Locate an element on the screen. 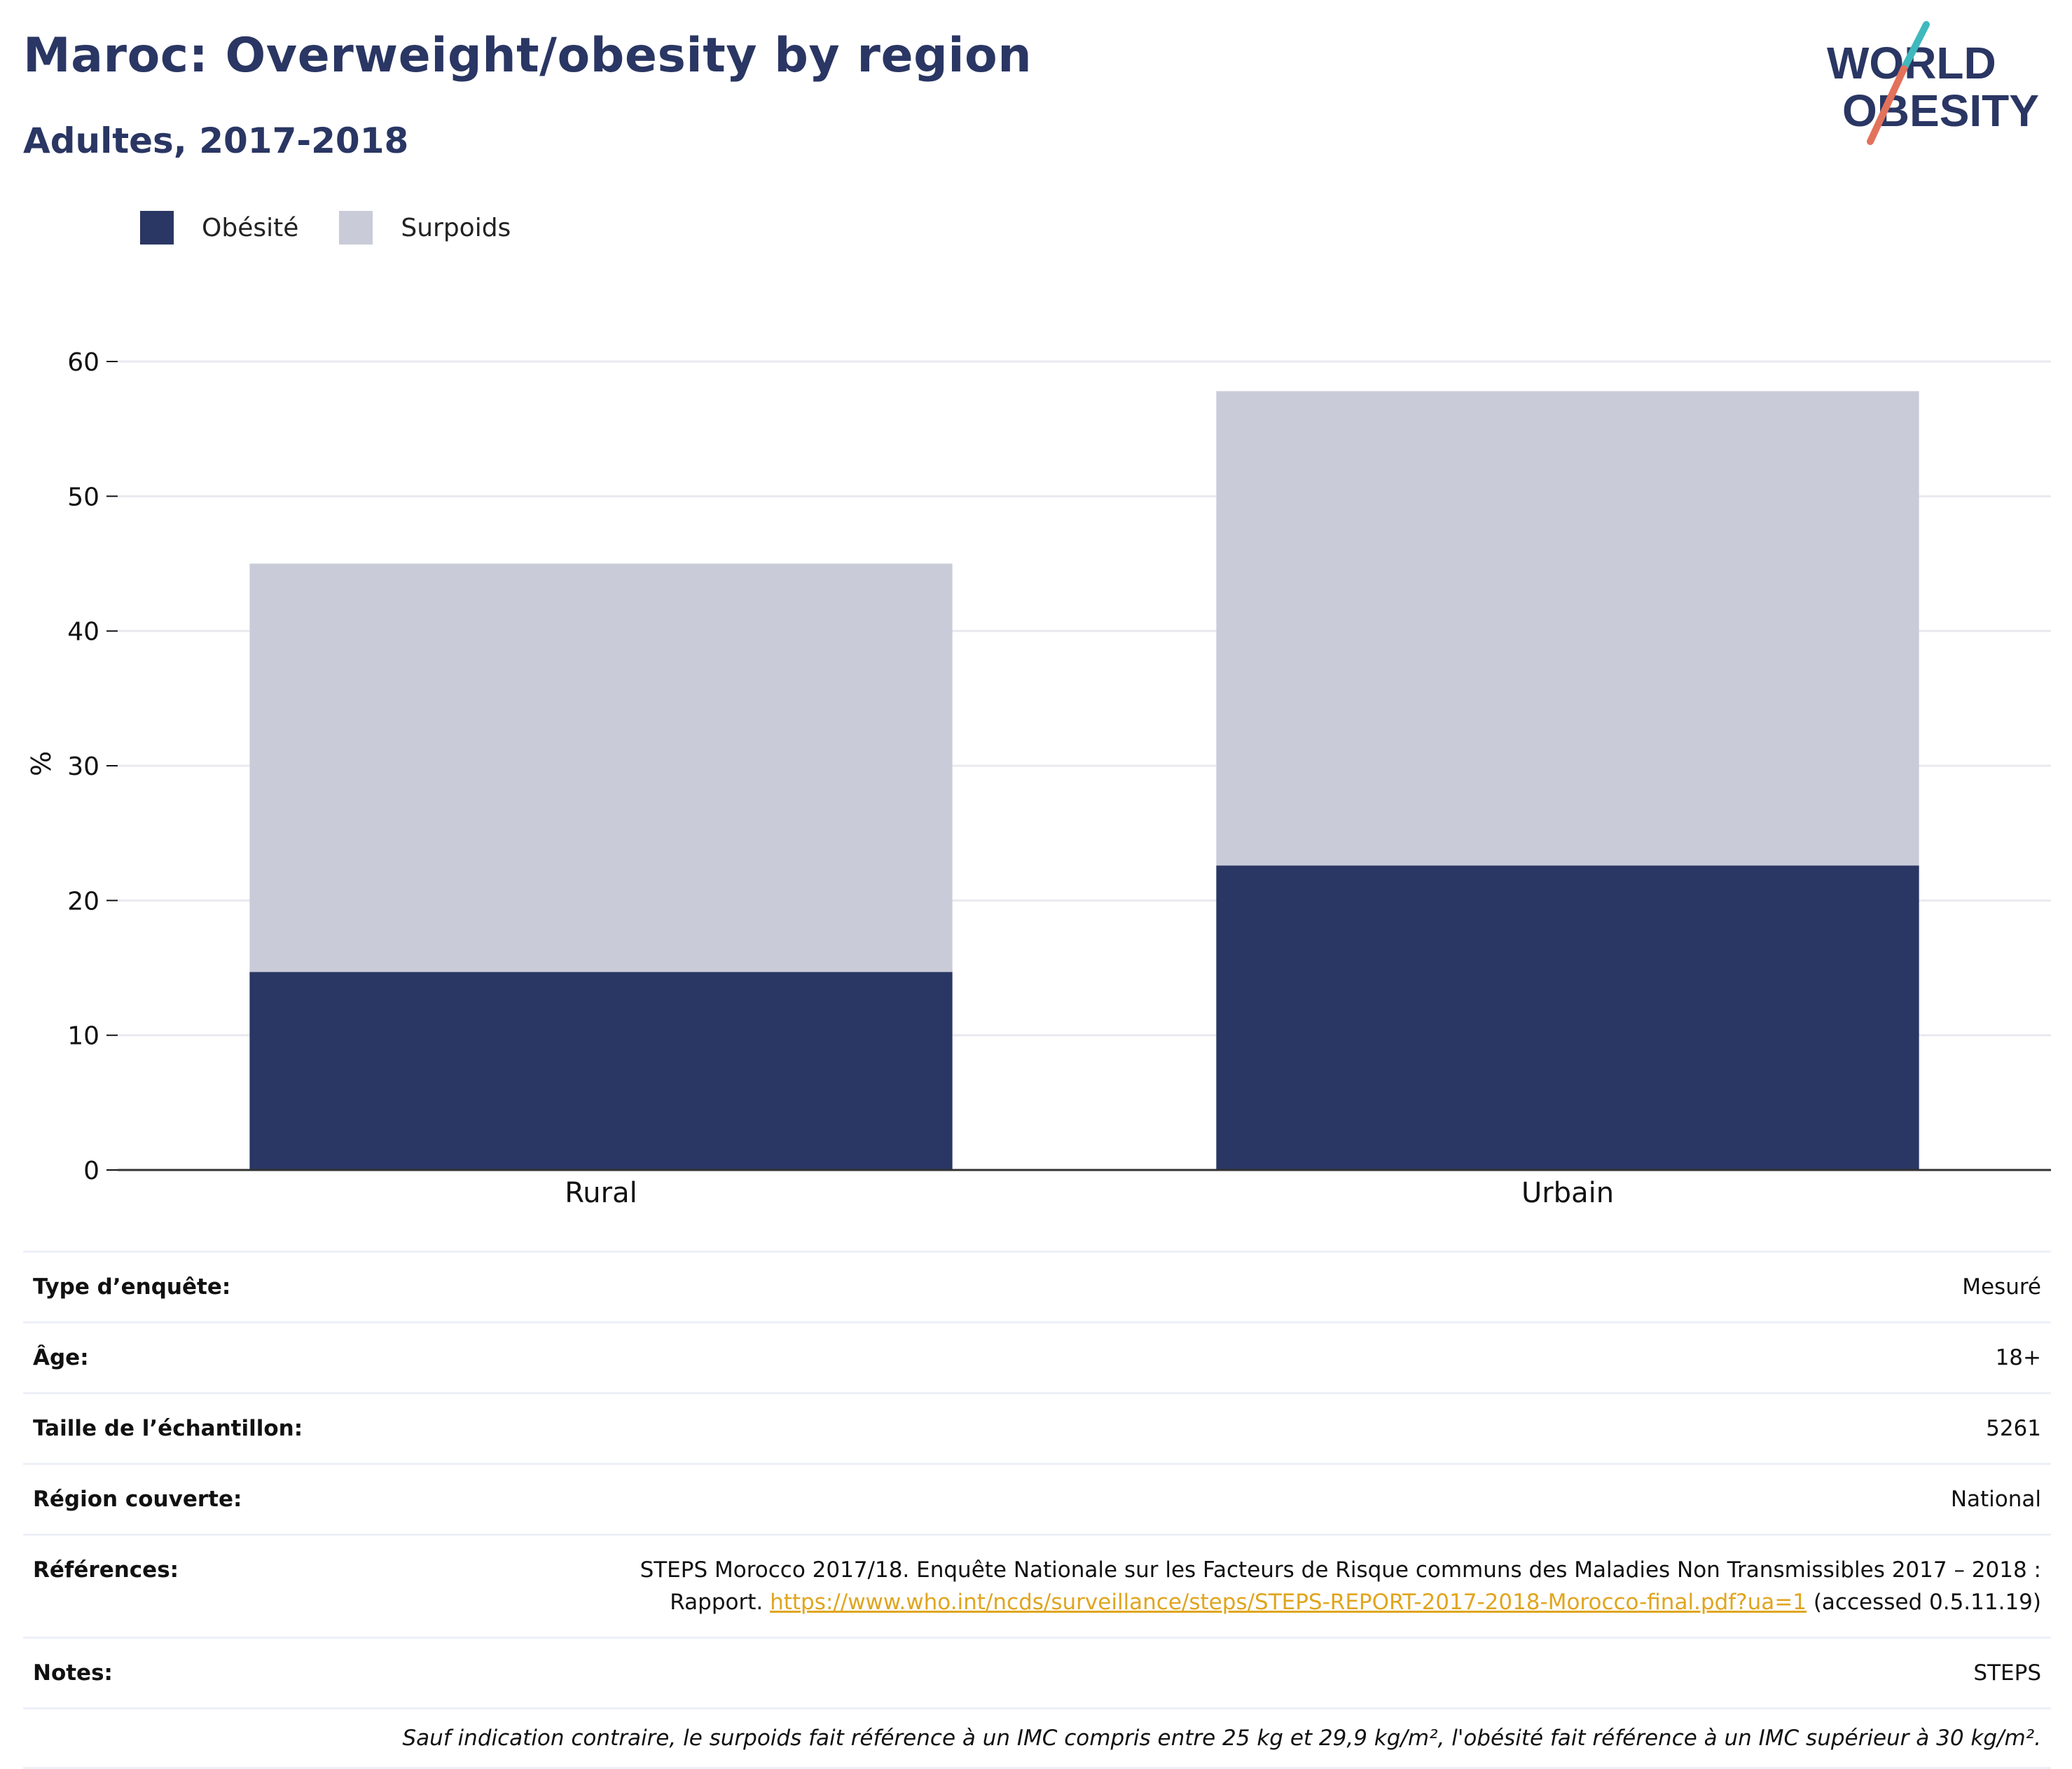 The width and height of the screenshot is (2072, 1769). world-obesity-logo: WORLD OBESITY is located at coordinates (1933, 83).